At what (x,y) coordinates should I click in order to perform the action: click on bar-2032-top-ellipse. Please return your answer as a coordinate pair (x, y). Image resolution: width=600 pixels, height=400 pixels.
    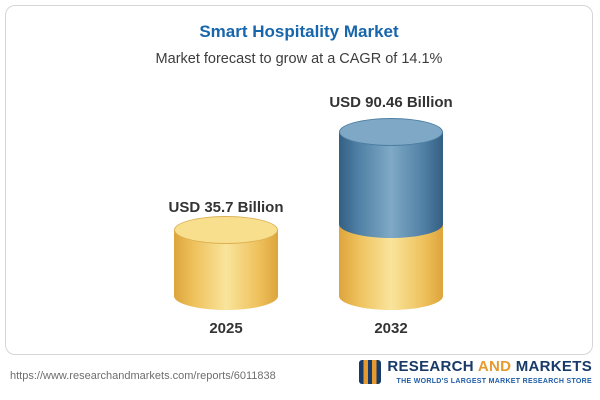
    Looking at the image, I should click on (391, 132).